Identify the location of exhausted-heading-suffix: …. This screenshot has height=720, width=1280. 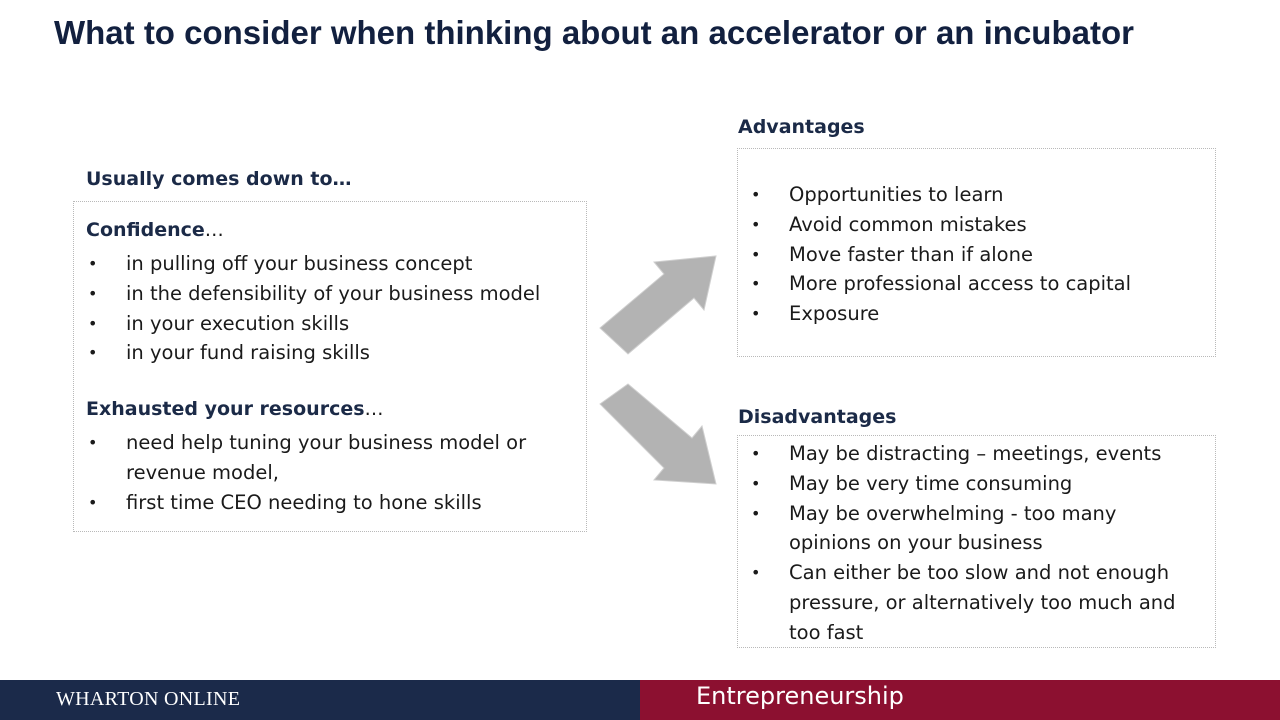
(374, 409).